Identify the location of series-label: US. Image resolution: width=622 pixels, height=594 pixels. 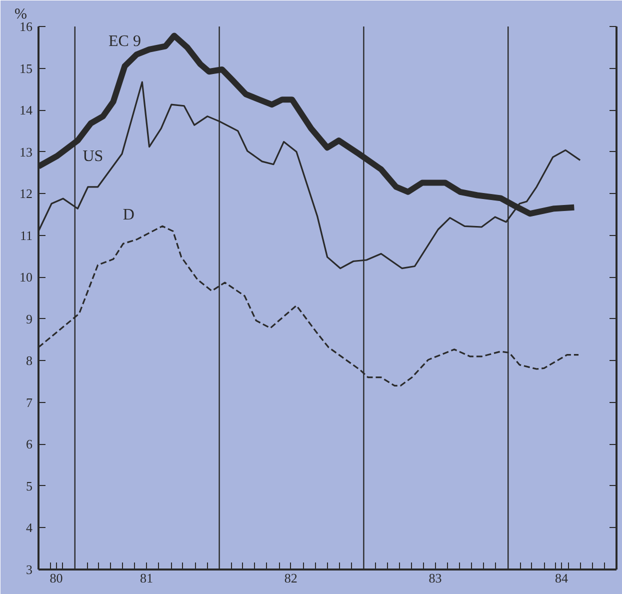
(93, 156).